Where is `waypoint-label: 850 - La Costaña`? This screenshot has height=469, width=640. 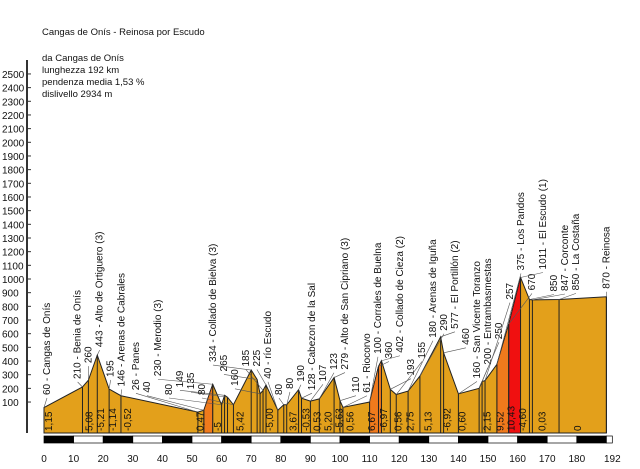 waypoint-label: 850 - La Costaña is located at coordinates (576, 251).